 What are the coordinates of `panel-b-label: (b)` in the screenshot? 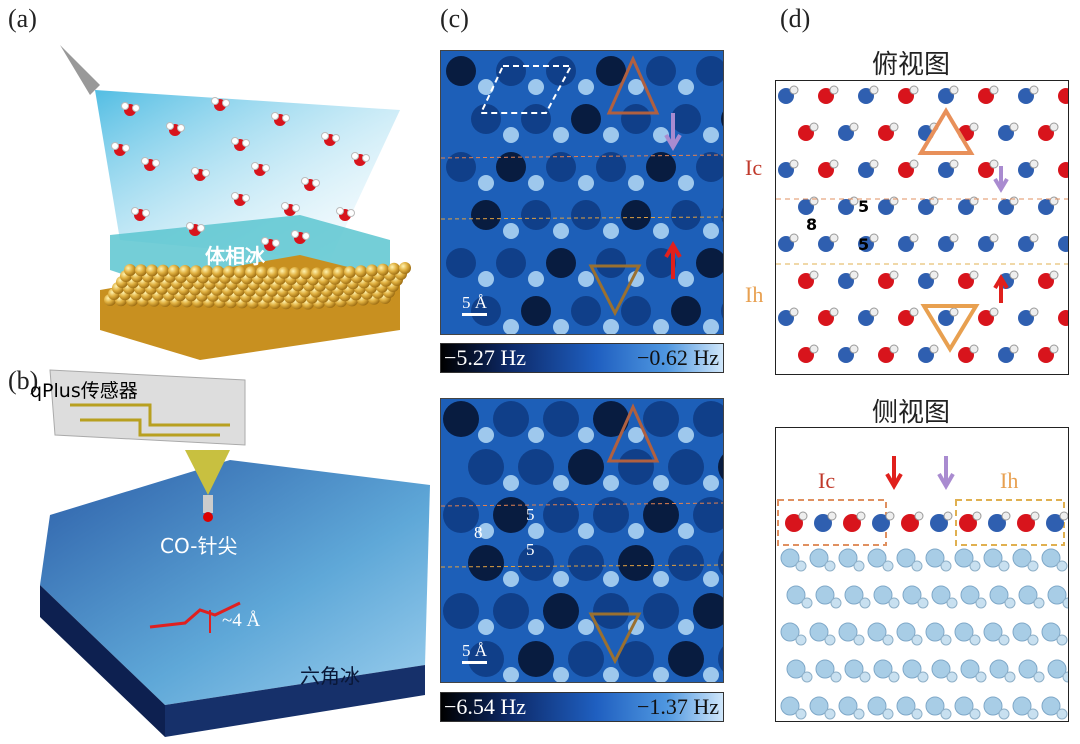 It's located at (23, 380).